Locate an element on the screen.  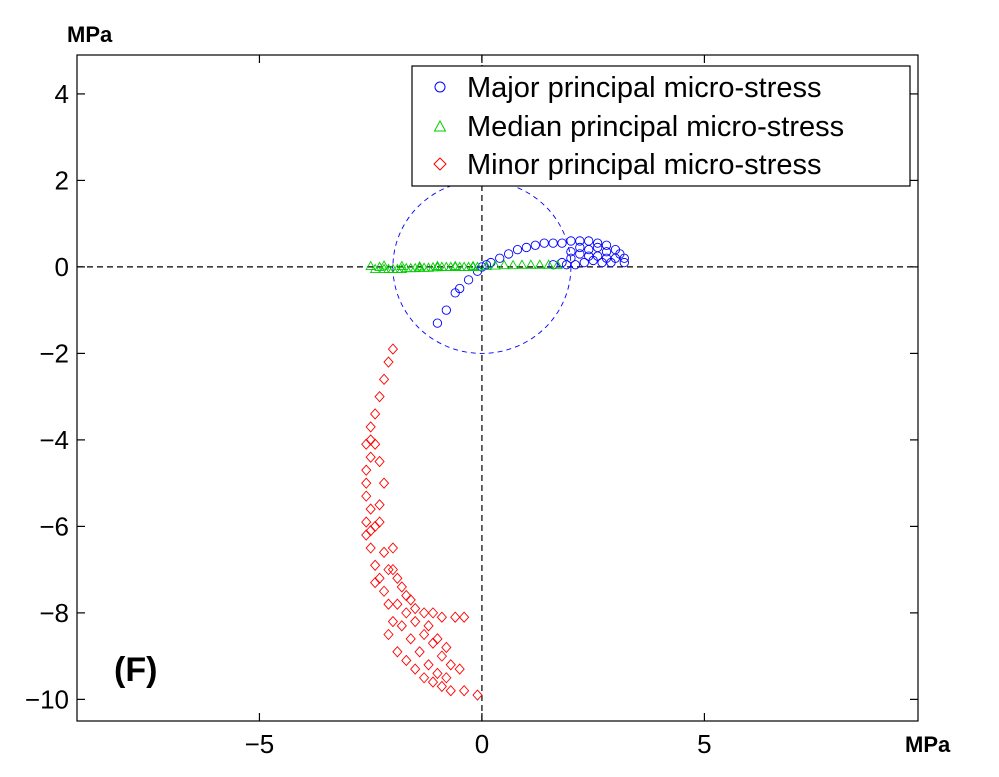
legend-label-major: Major principal micro-stress is located at coordinates (644, 88).